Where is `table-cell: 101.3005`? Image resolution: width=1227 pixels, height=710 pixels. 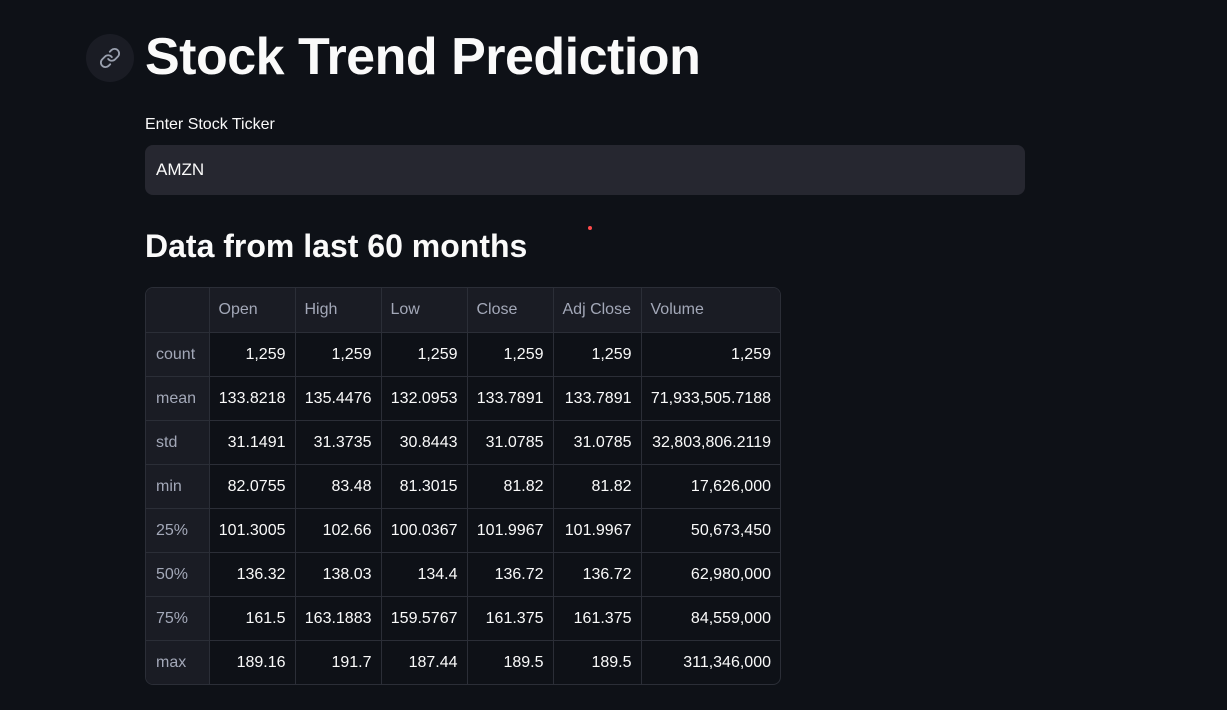 table-cell: 101.3005 is located at coordinates (252, 530).